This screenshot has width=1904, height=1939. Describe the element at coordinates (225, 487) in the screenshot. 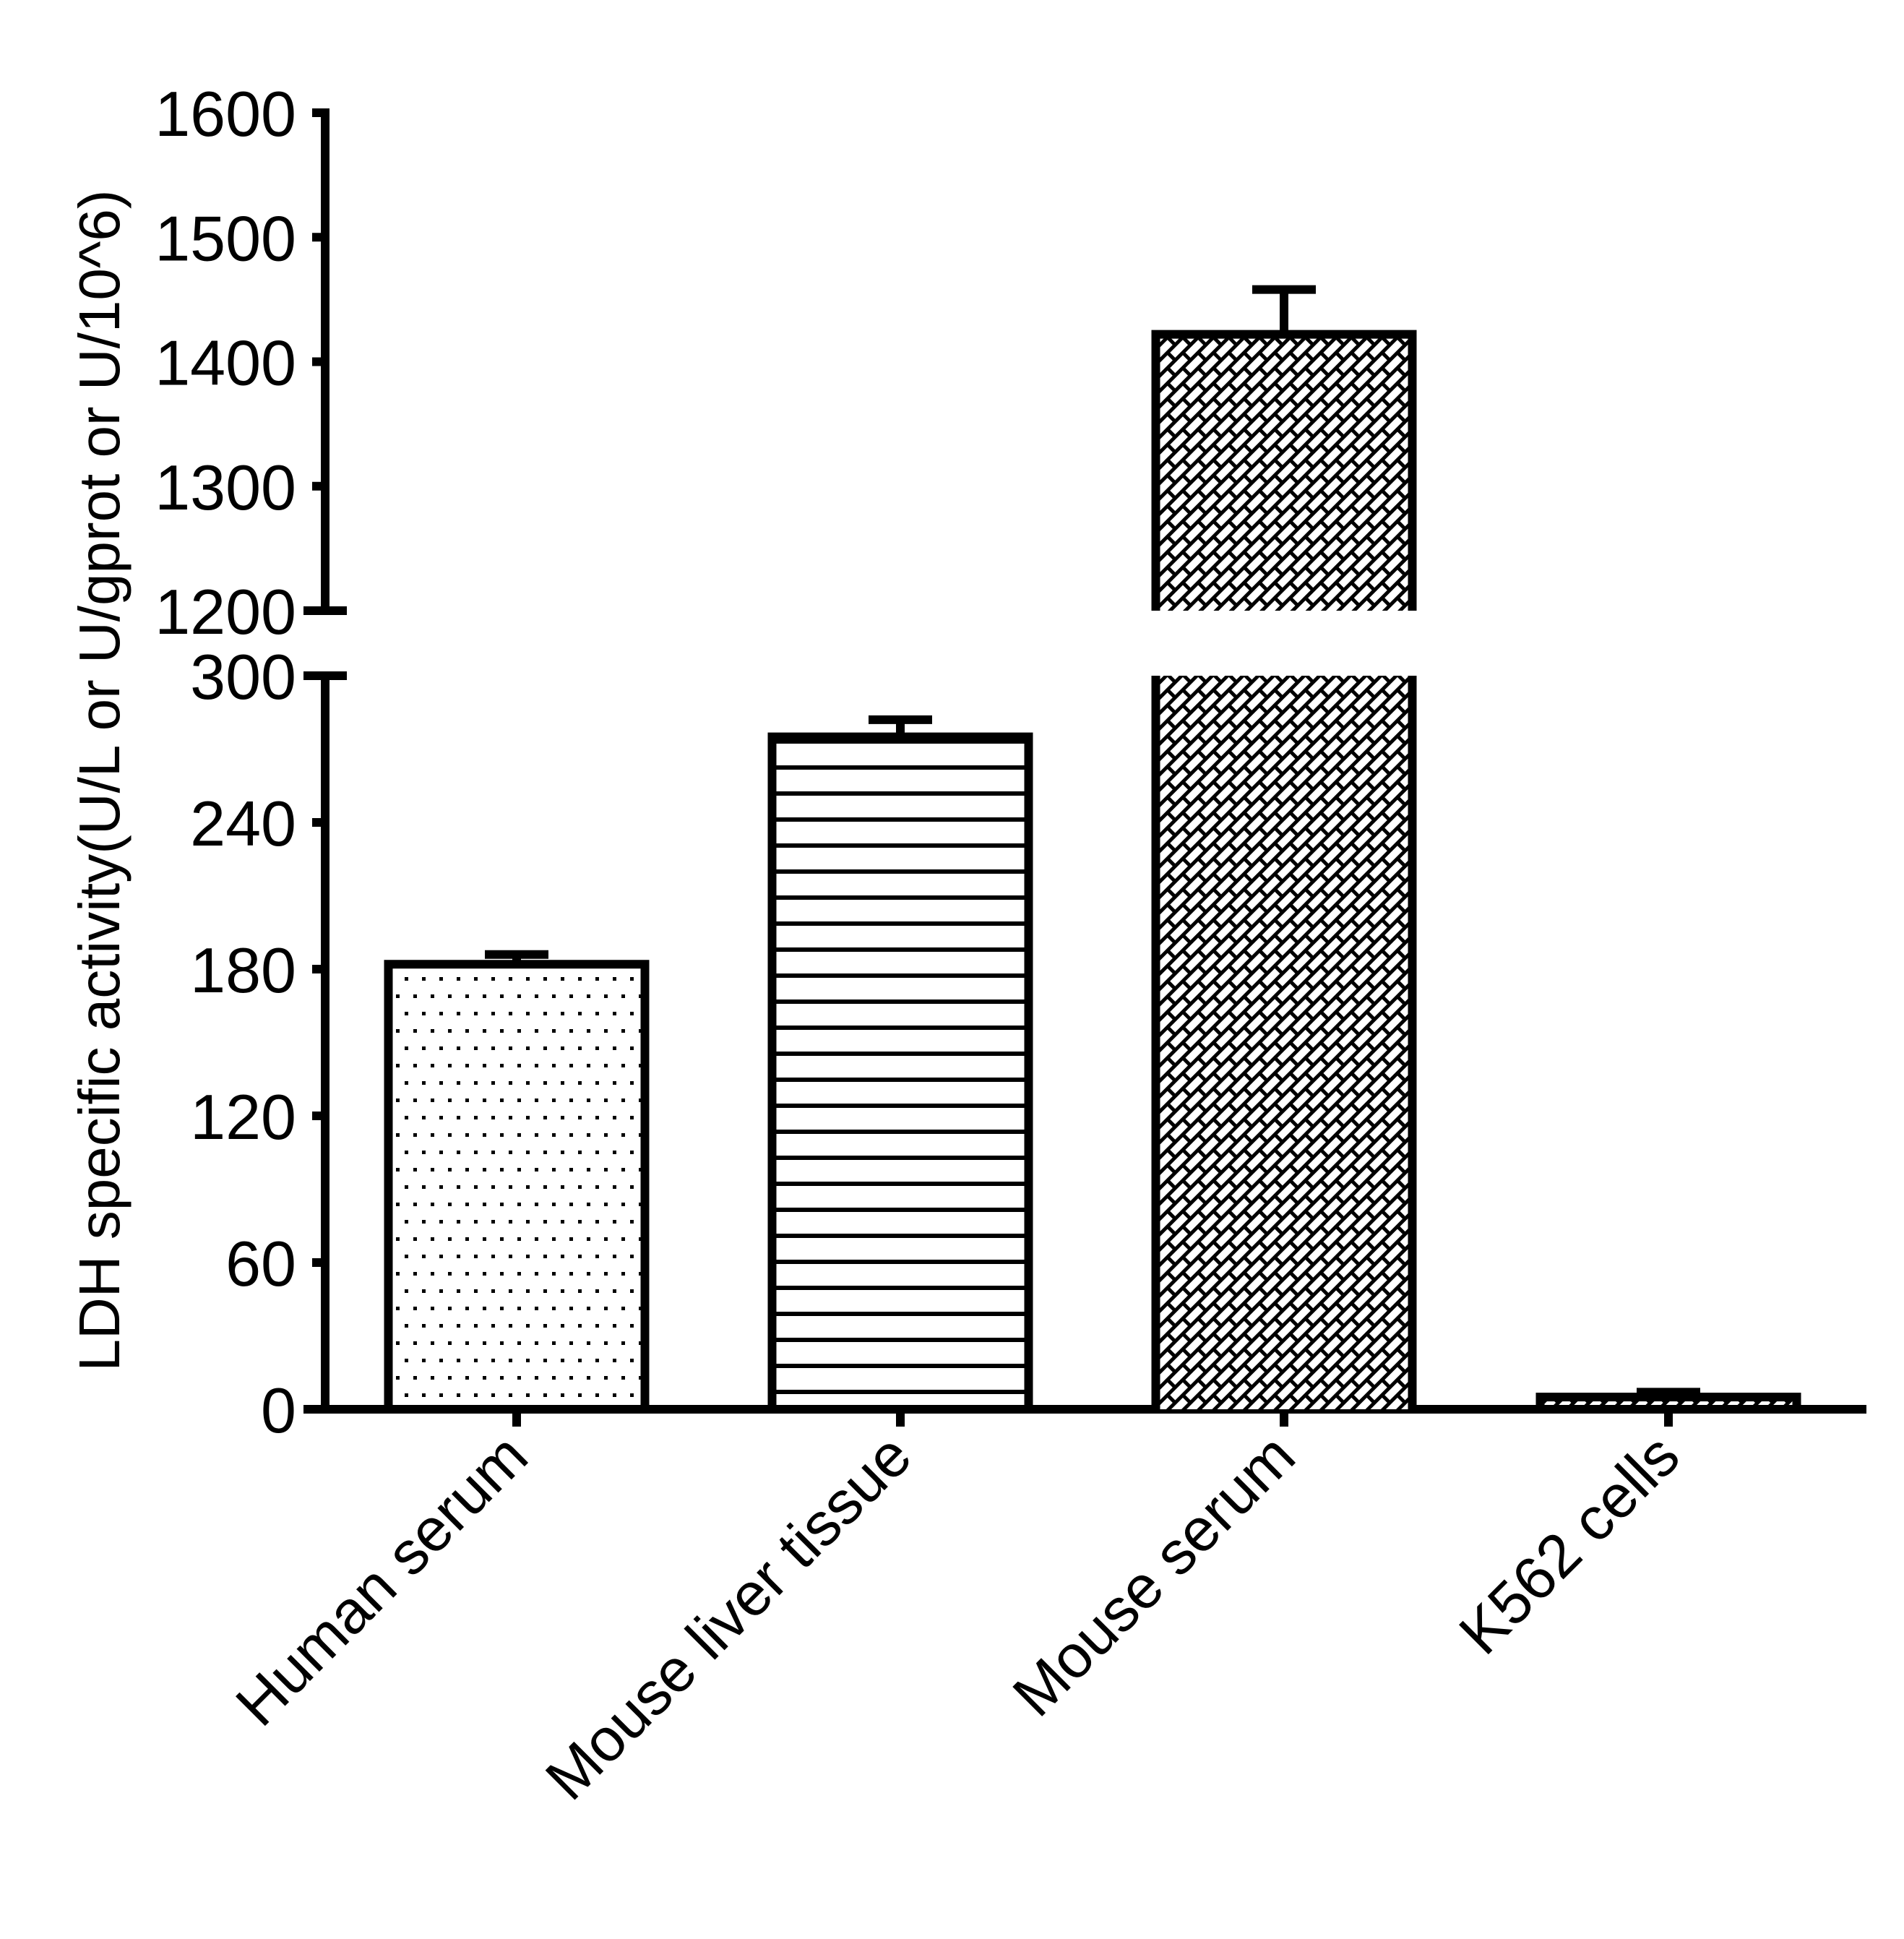

I see `y-tick-label: 1300` at that location.